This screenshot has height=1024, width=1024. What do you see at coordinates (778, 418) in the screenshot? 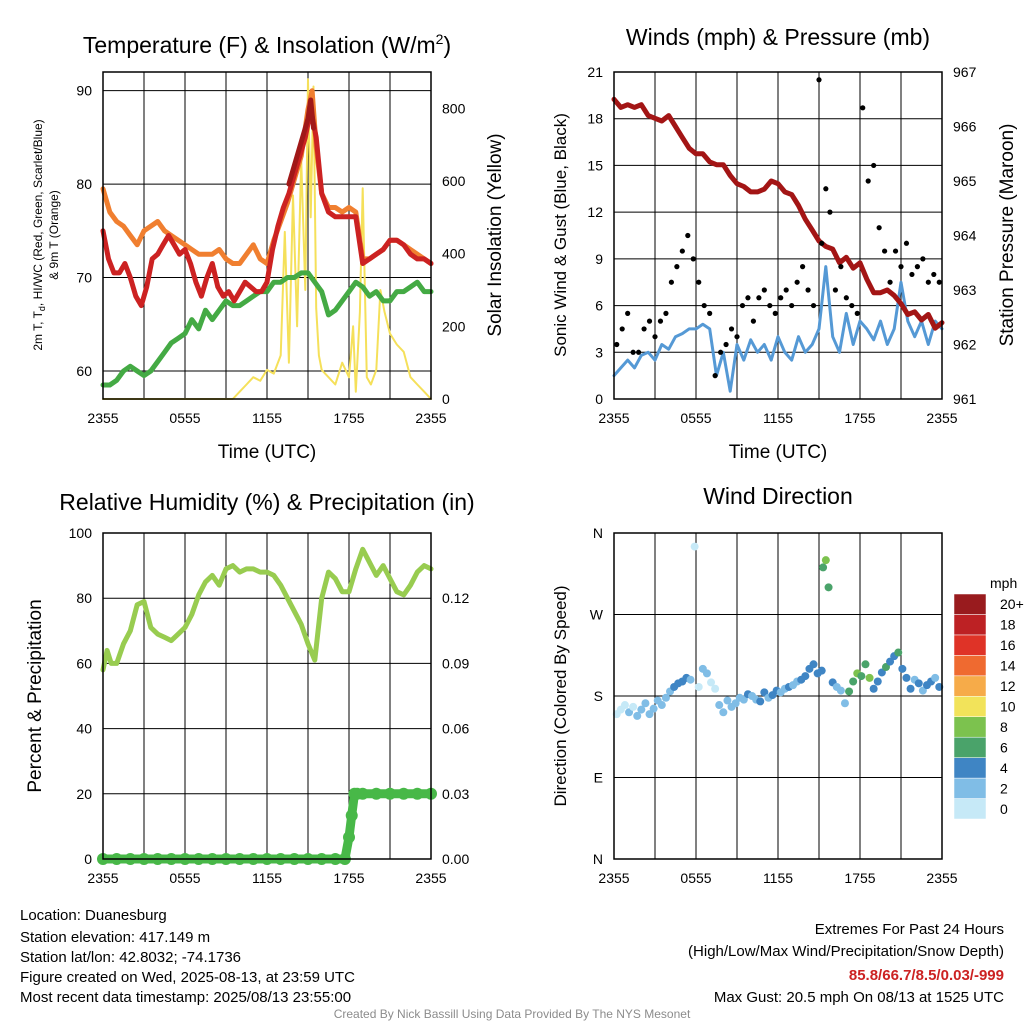
I see `wind-xtick-label: 1155` at bounding box center [778, 418].